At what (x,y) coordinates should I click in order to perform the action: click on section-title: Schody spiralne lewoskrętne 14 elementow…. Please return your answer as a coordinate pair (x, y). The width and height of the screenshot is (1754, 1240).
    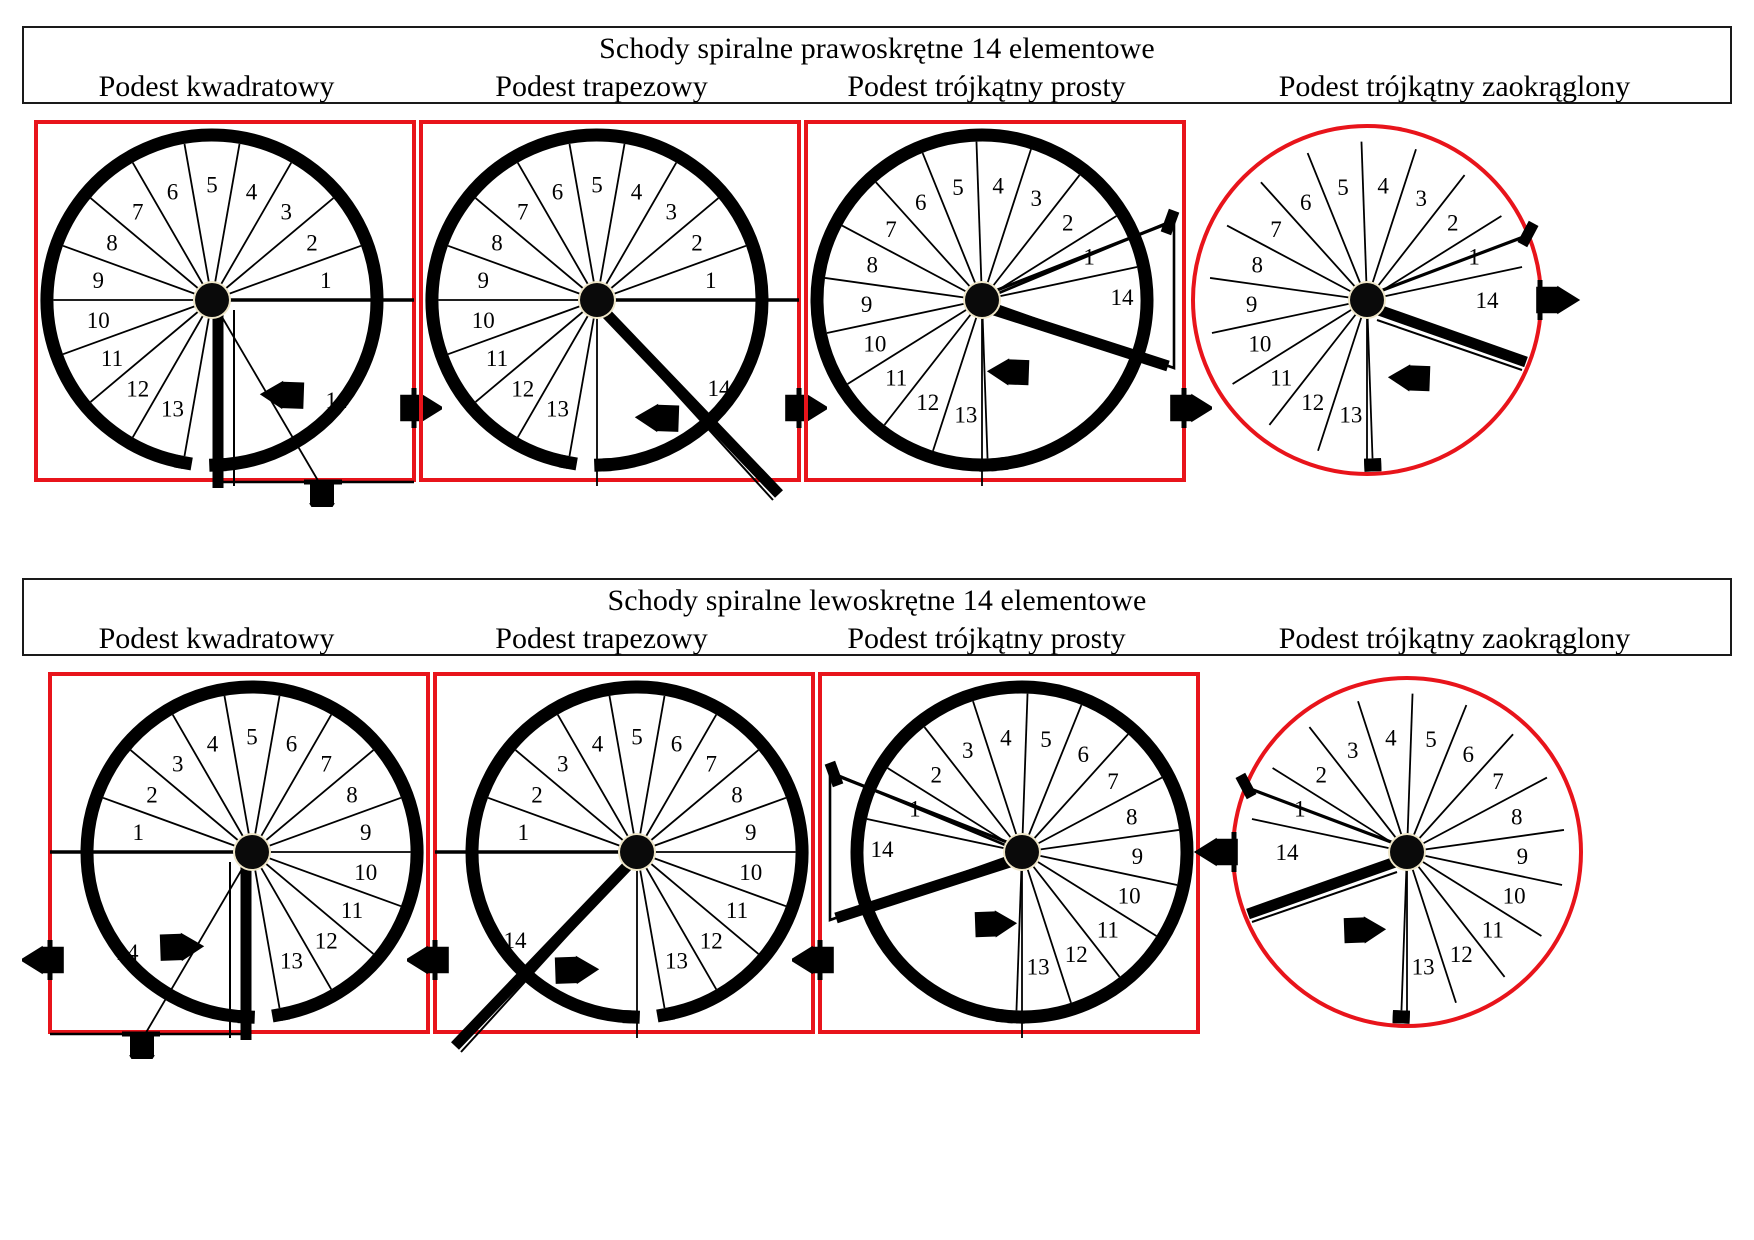
    Looking at the image, I should click on (877, 600).